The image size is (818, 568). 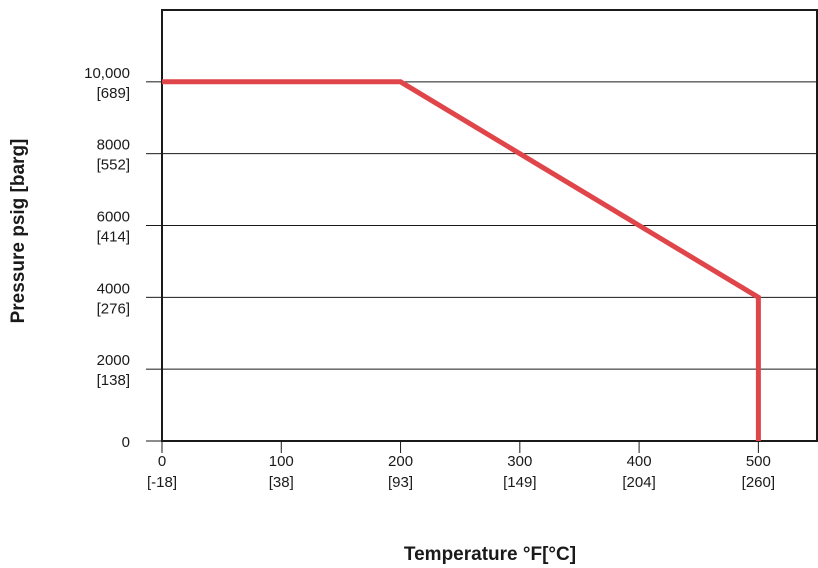 What do you see at coordinates (162, 482) in the screenshot?
I see `x-tick-sublabel: [-18]` at bounding box center [162, 482].